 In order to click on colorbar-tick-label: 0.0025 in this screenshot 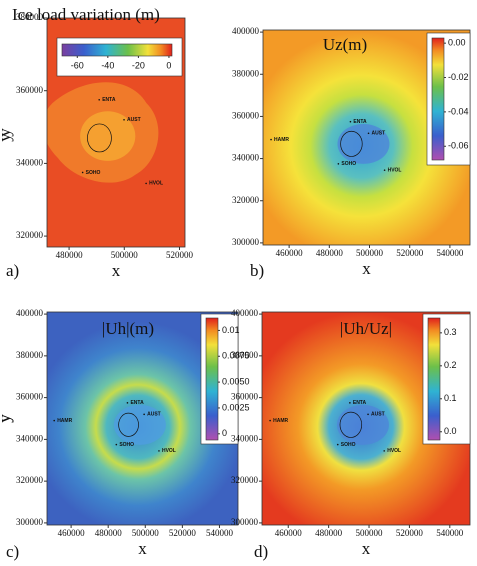, I will do `click(236, 407)`.